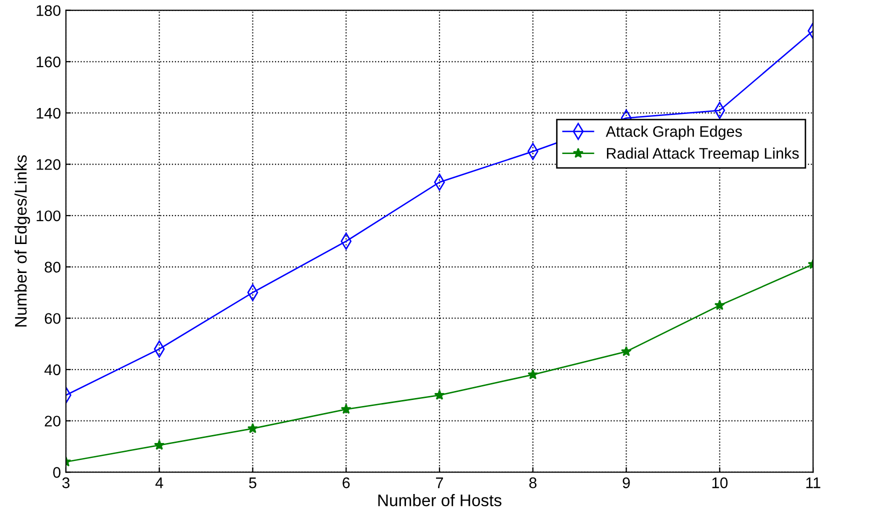 The height and width of the screenshot is (516, 879). I want to click on x-tick-label: 9, so click(626, 482).